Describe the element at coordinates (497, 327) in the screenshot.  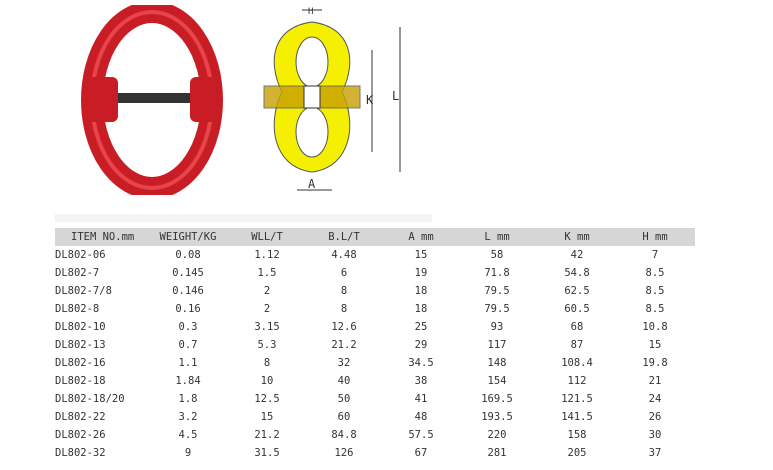
I see `table-cell: 93` at that location.